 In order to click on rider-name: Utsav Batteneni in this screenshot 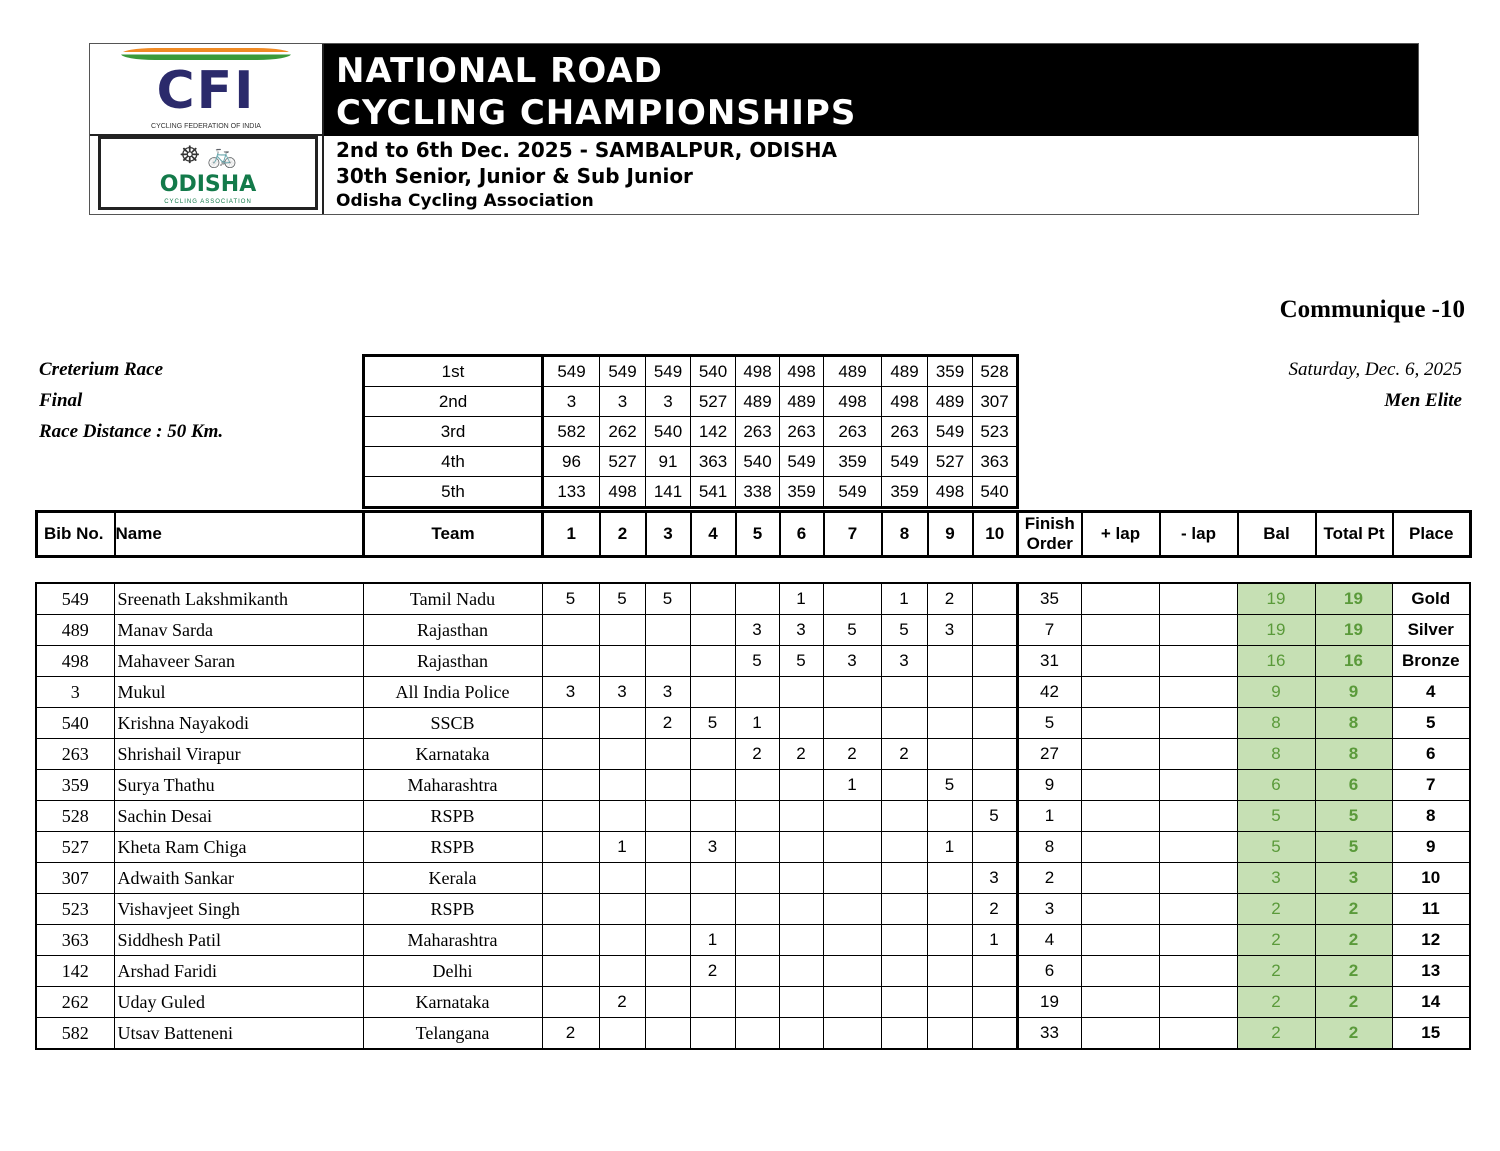, I will do `click(238, 1033)`.